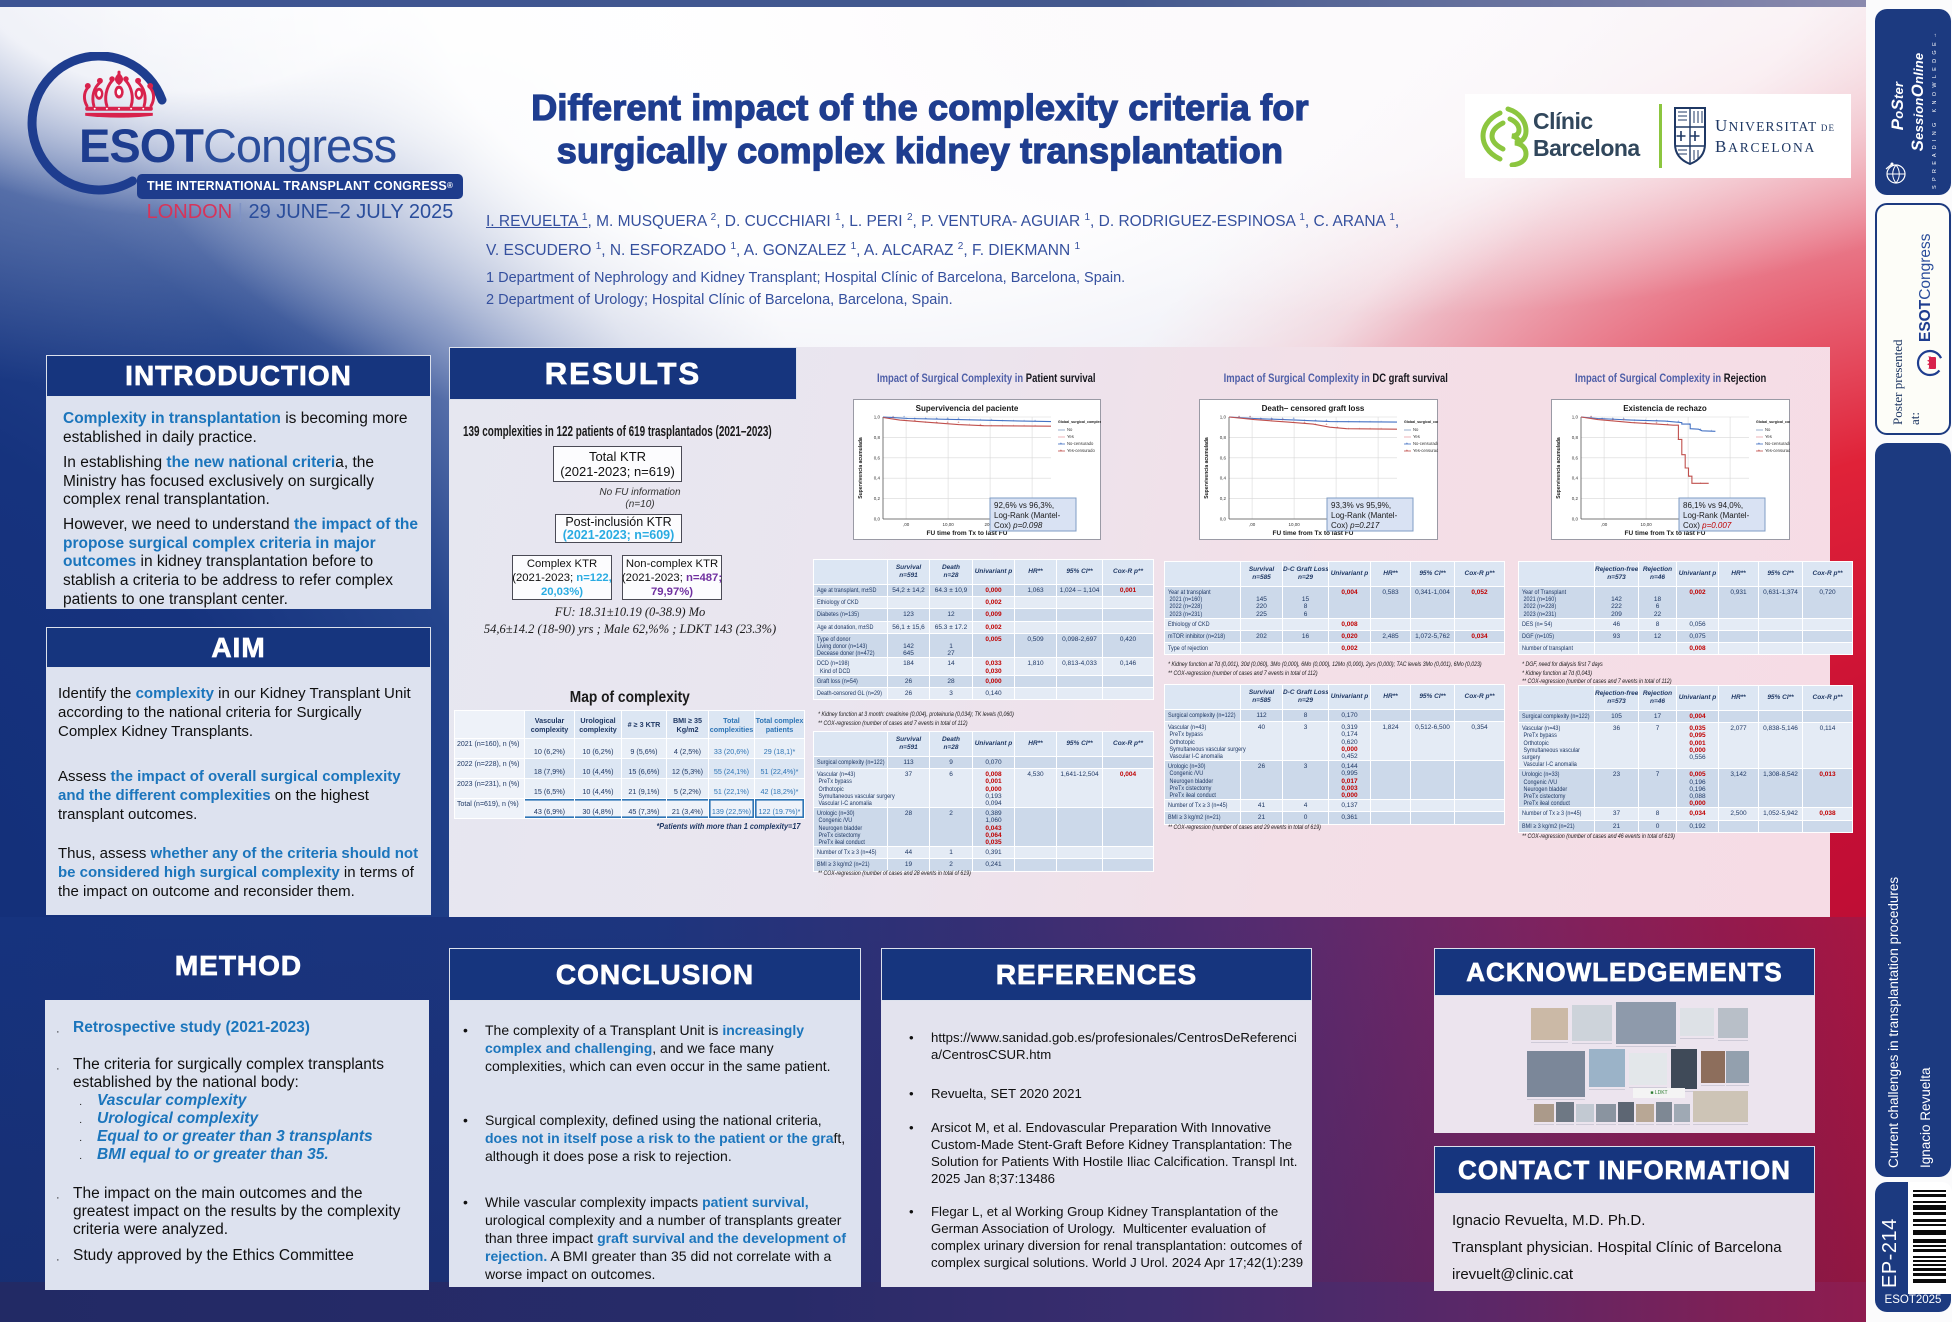 This screenshot has width=1952, height=1322. Describe the element at coordinates (1223, 417) in the screenshot. I see `svg-text: 1,0` at that location.